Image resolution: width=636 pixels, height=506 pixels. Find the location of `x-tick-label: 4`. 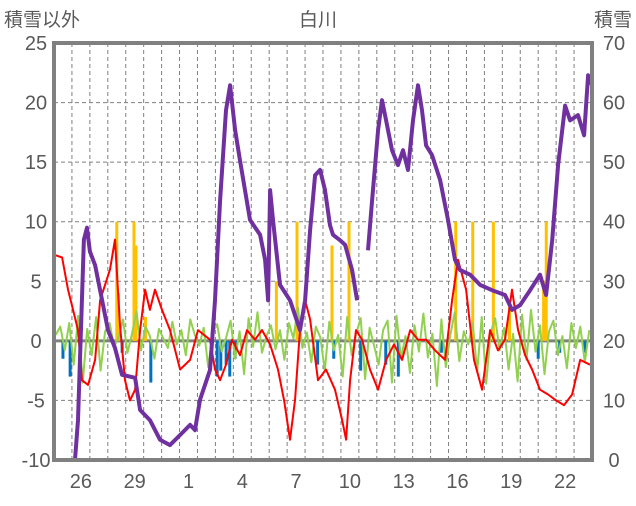

x-tick-label: 4 is located at coordinates (242, 482).